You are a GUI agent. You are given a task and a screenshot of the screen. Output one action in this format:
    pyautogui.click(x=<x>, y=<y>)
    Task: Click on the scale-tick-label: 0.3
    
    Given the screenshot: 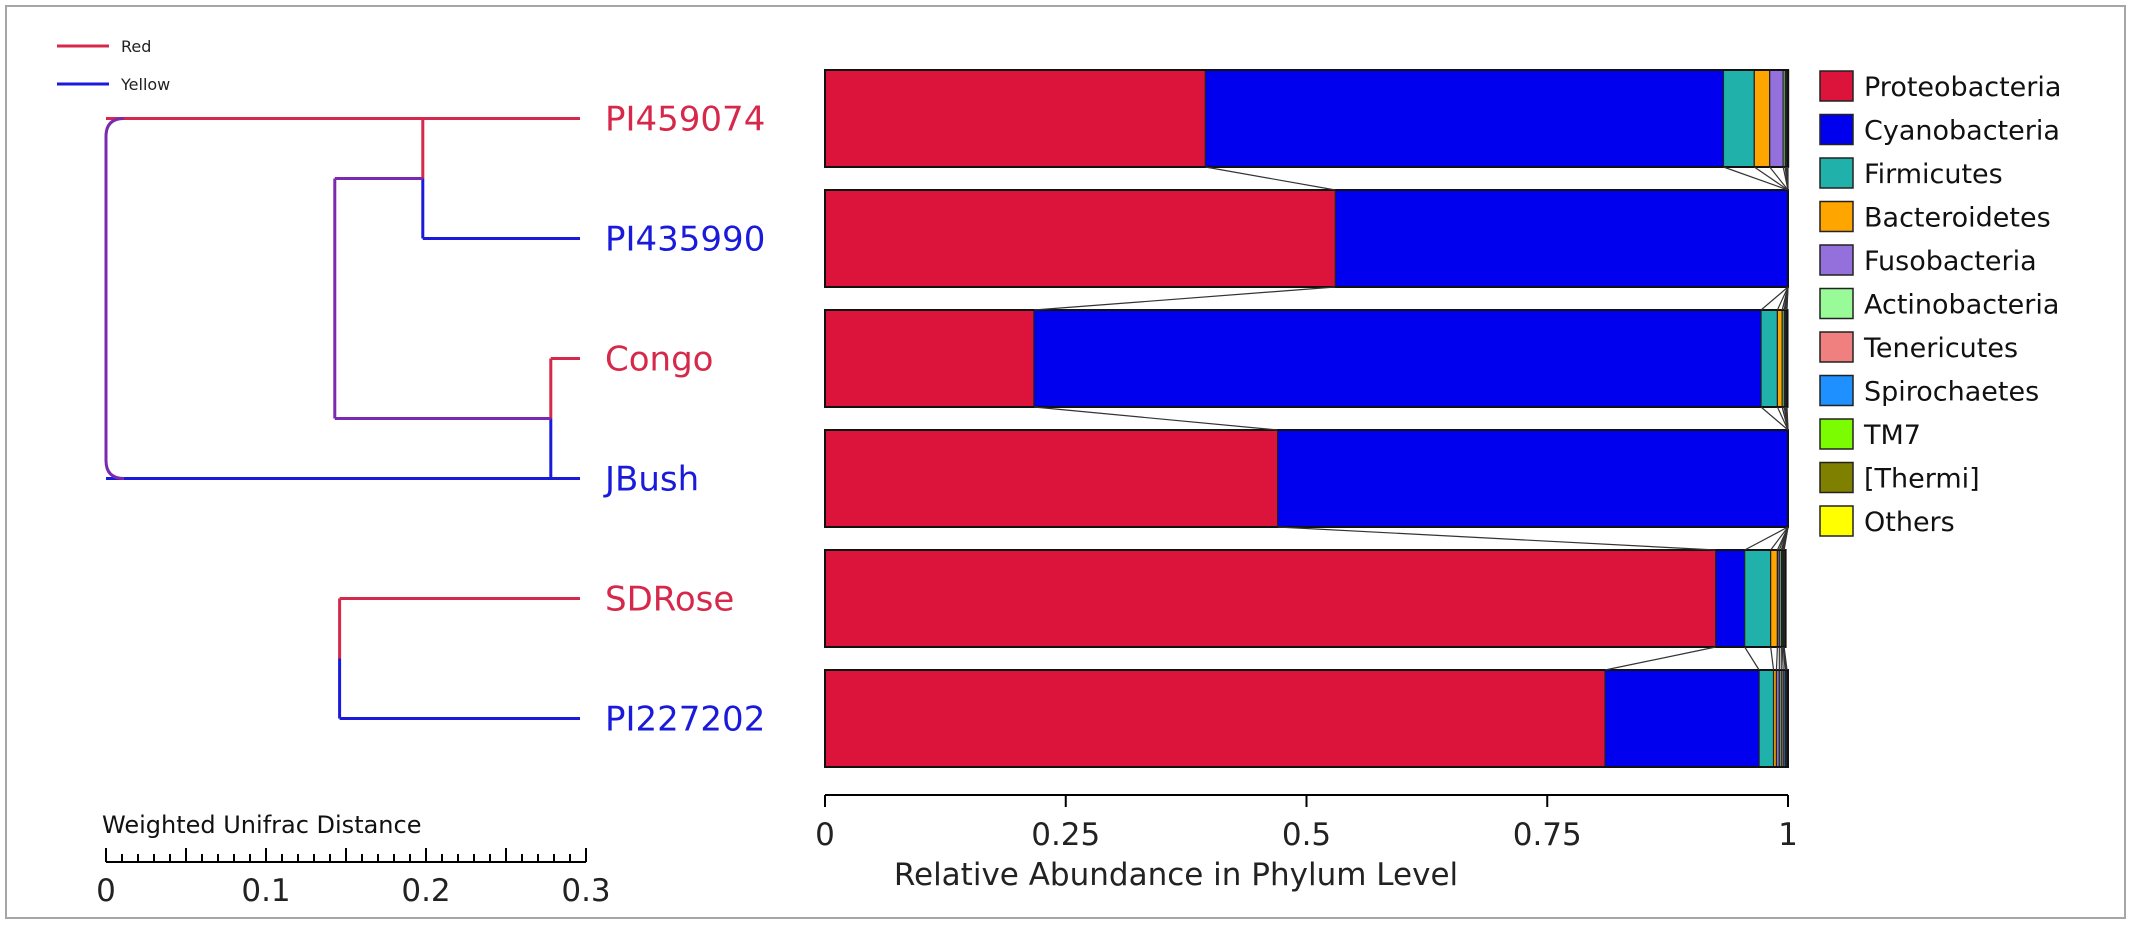 What is the action you would take?
    pyautogui.click(x=585, y=891)
    